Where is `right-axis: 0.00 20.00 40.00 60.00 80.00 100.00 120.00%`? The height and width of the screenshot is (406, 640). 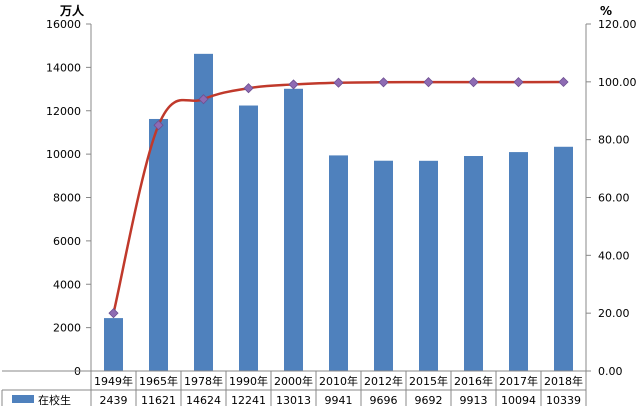
right-axis: 0.00 20.00 40.00 60.00 80.00 100.00 120.00% is located at coordinates (611, 191).